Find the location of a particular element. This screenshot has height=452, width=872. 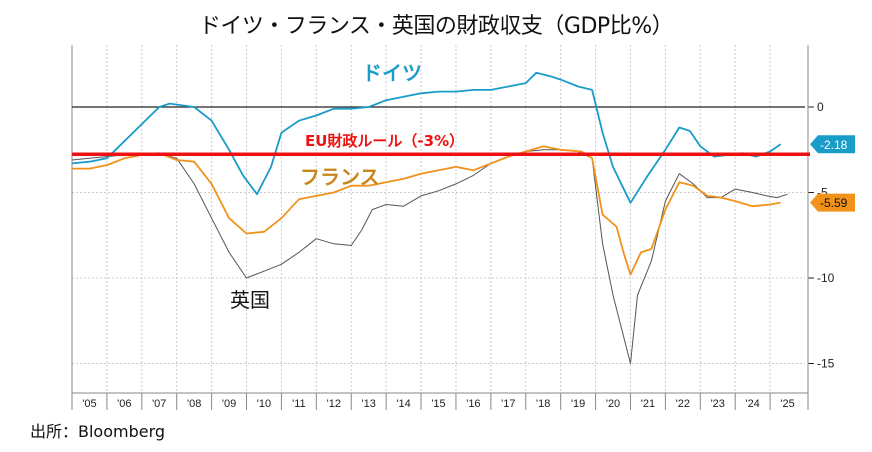

x-tick-label: '22 is located at coordinates (683, 404).